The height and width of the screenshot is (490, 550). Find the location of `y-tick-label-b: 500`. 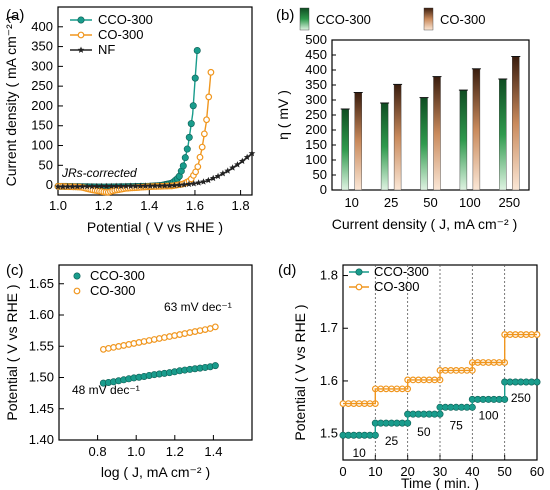

y-tick-label-b: 500 is located at coordinates (316, 39).